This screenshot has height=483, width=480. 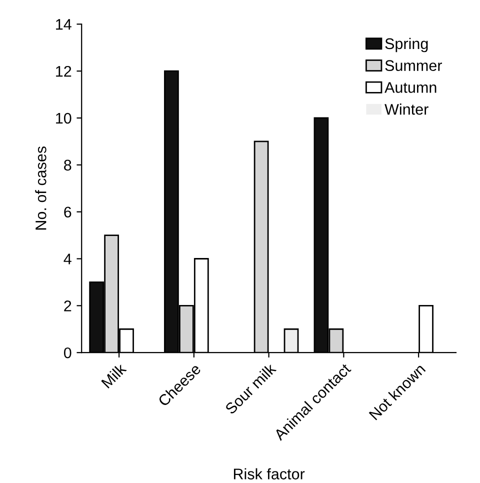 I want to click on legend-label: Spring, so click(x=406, y=45).